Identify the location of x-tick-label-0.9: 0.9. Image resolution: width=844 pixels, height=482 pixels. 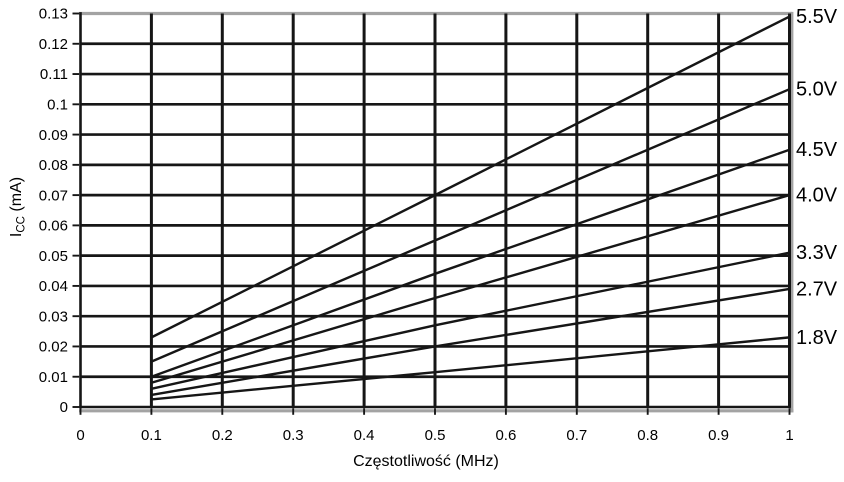
(718, 435).